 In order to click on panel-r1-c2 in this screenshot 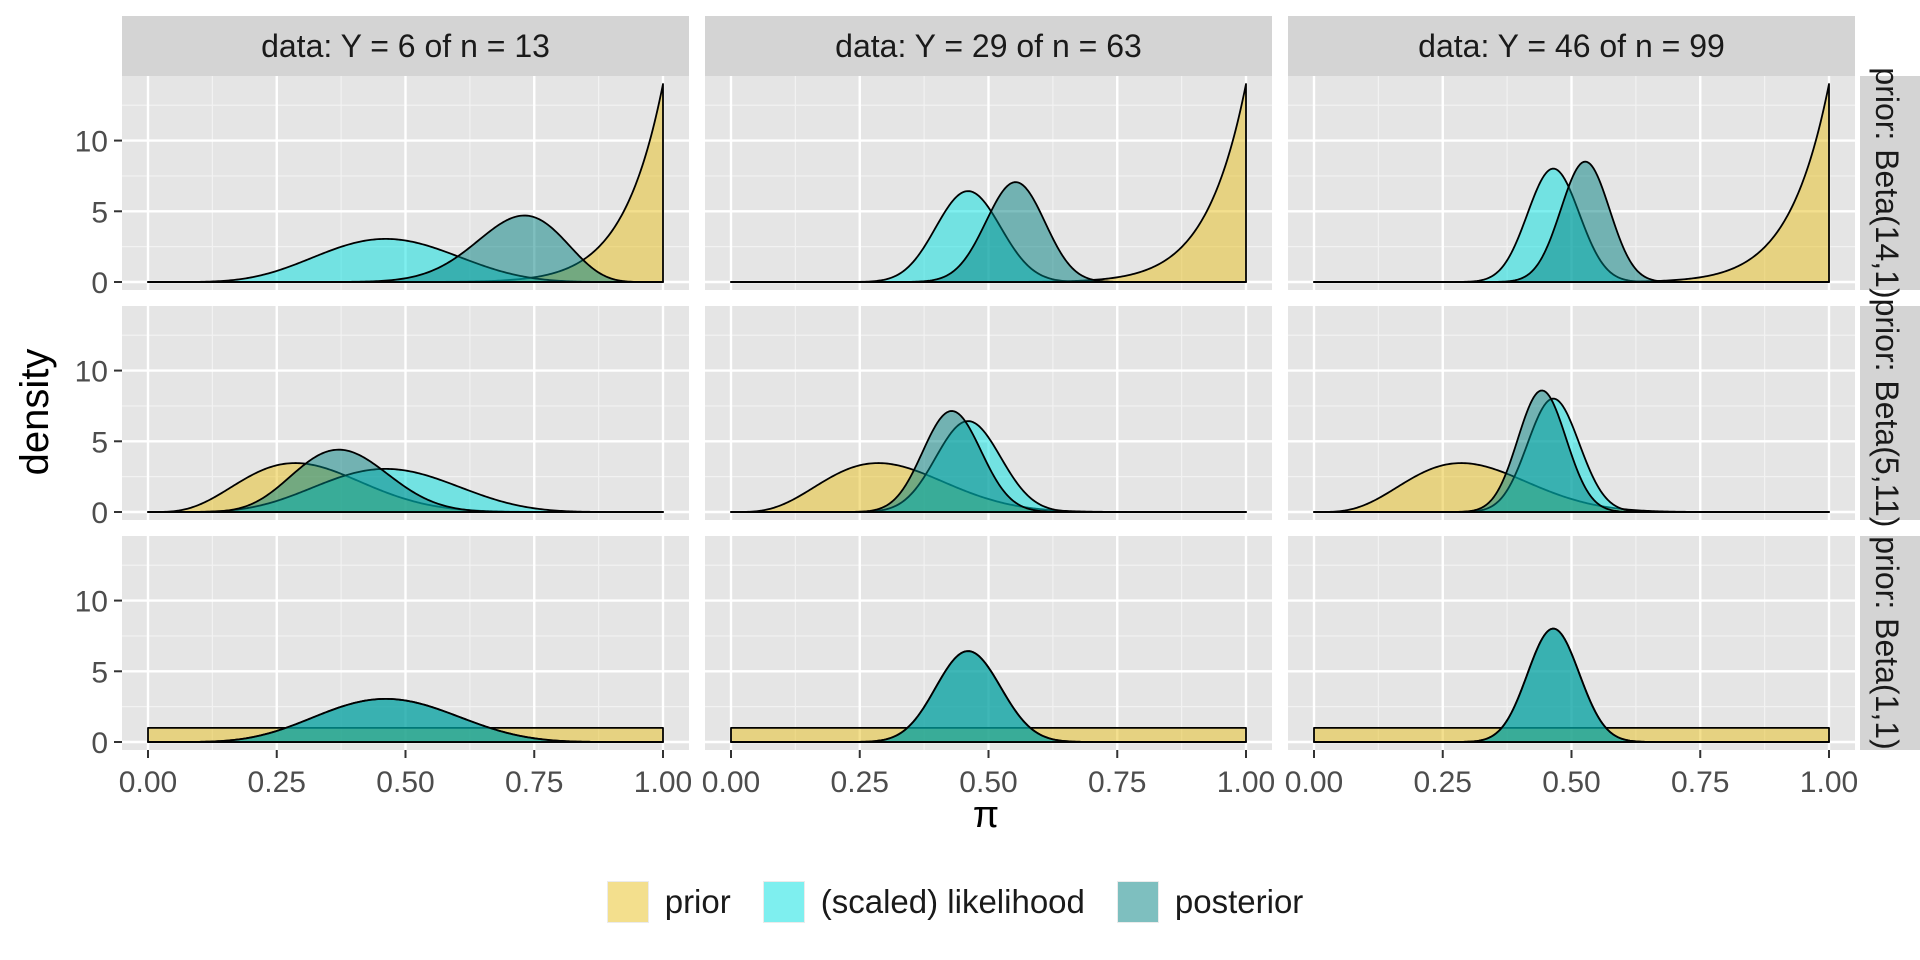, I will do `click(988, 183)`.